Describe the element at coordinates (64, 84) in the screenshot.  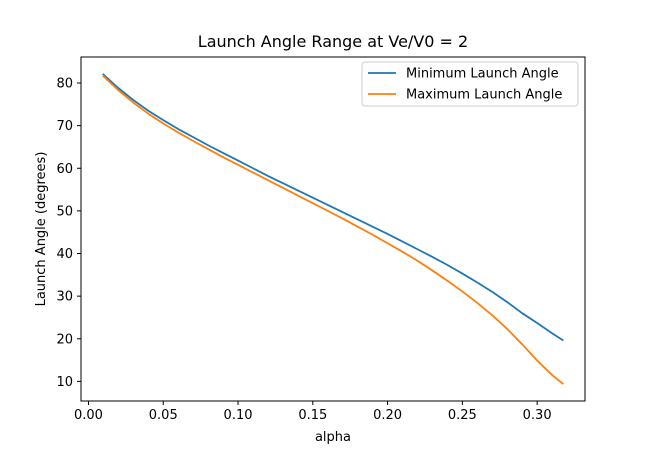
I see `y-tick-label: 80` at that location.